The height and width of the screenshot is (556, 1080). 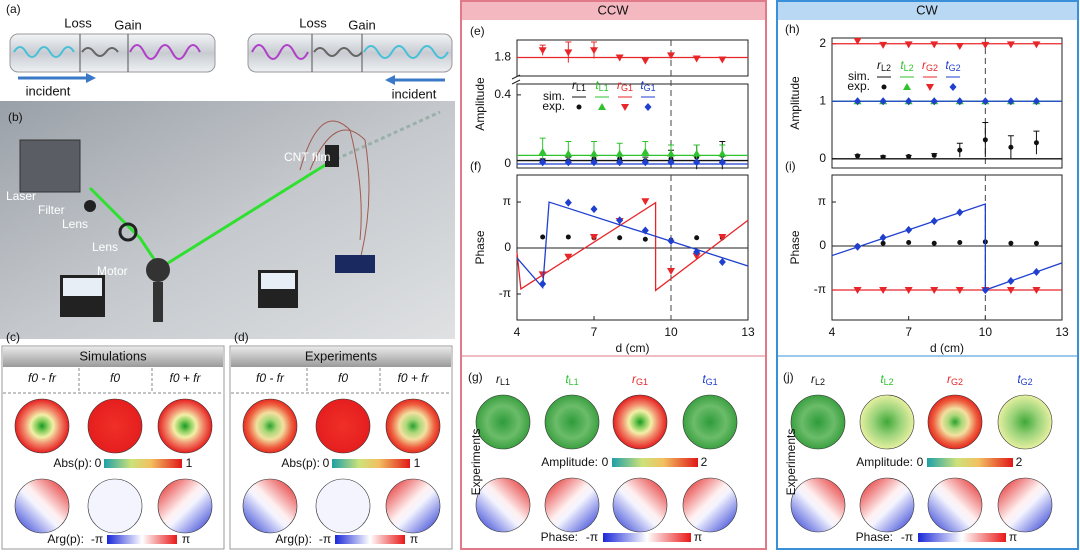 I want to click on legend-entry: rL1, so click(x=579, y=85).